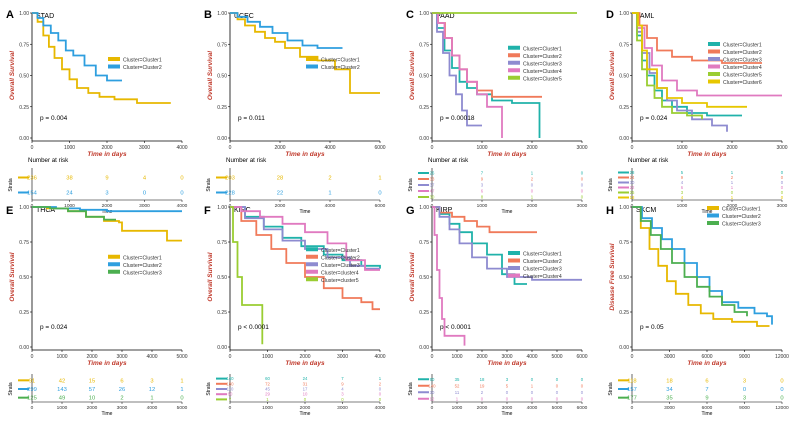 This screenshot has height=421, width=795. What do you see at coordinates (32, 194) in the screenshot?
I see `panel-a-risk-count: 154` at bounding box center [32, 194].